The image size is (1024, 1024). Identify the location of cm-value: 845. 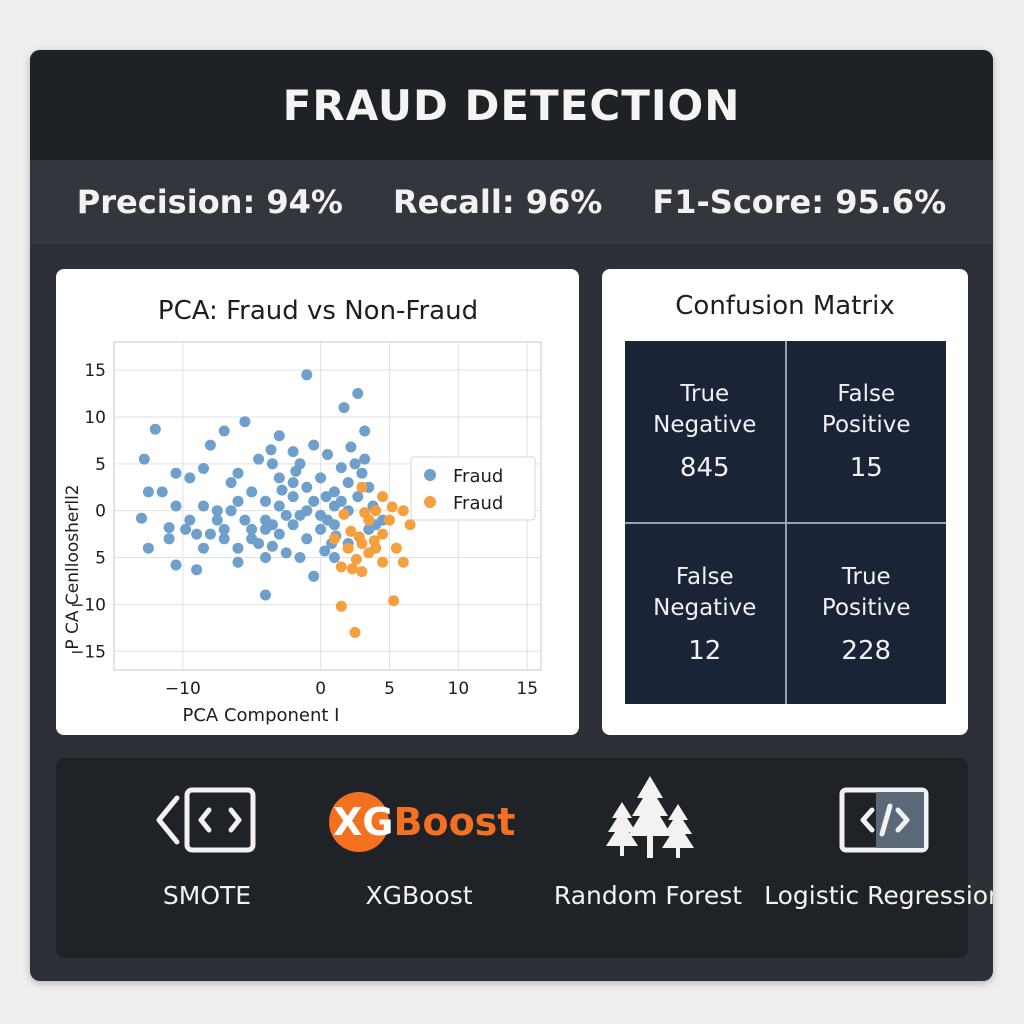
(704, 468).